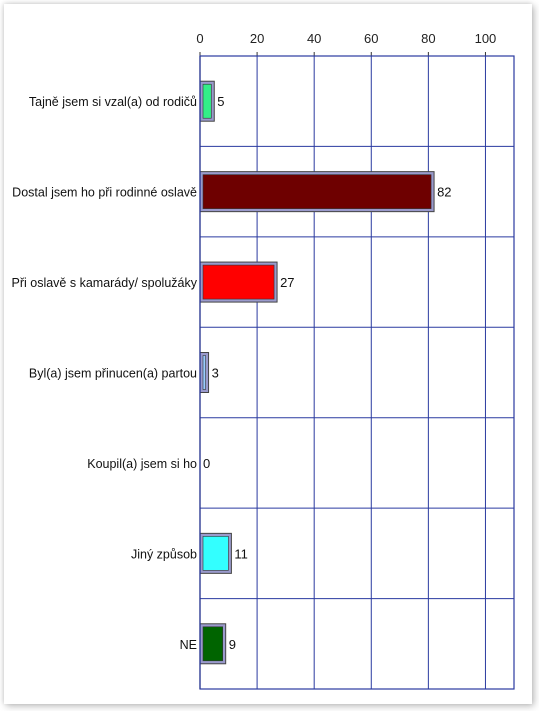  Describe the element at coordinates (105, 283) in the screenshot. I see `category-label: Při oslavě s kamarády/ spolužáky` at that location.